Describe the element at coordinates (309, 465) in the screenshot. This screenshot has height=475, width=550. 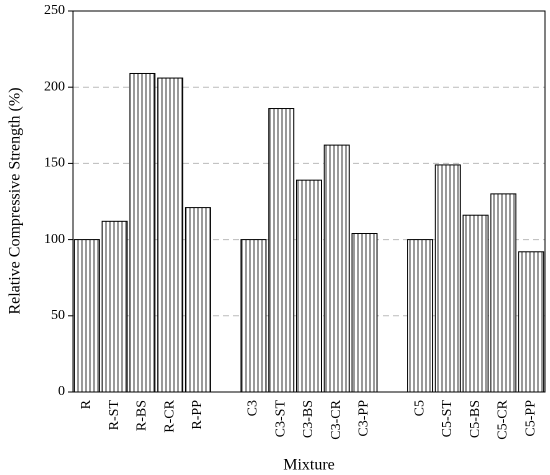
I see `x-axis-title: Mixture` at that location.